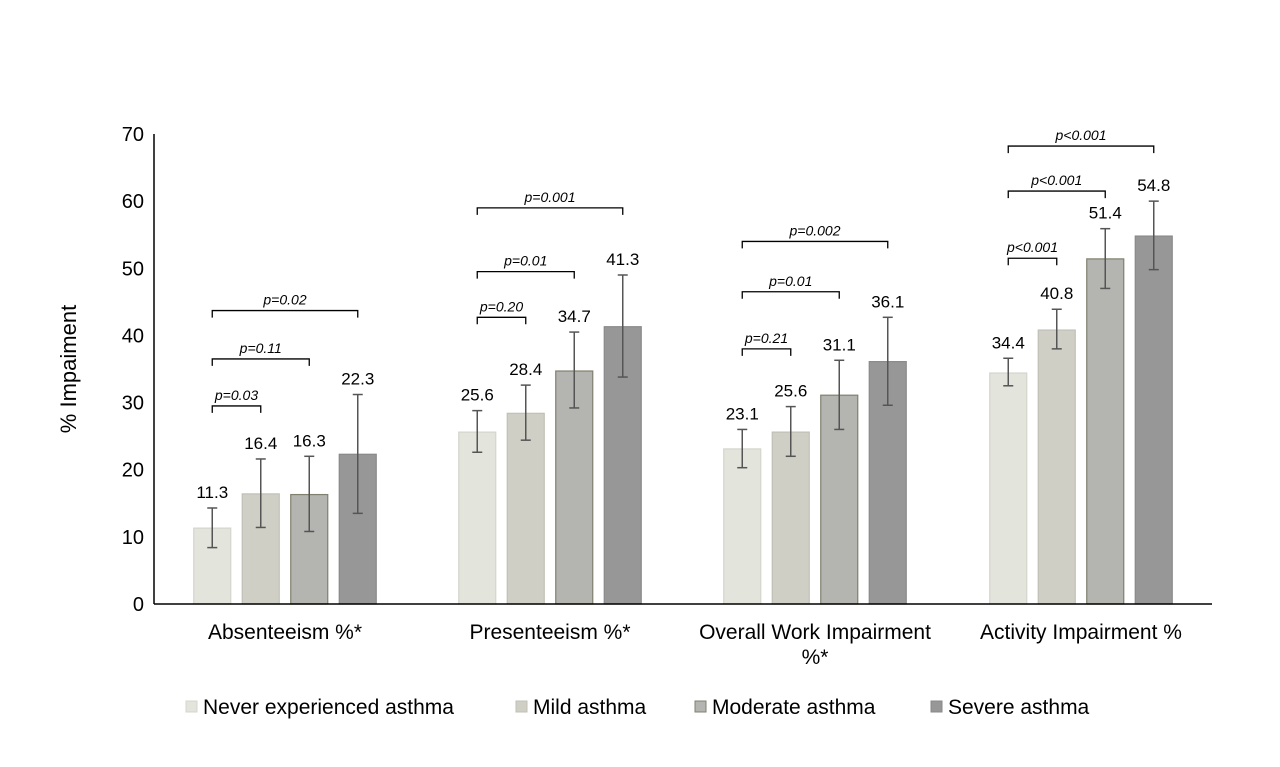  I want to click on legend-item: Severe asthma, so click(1010, 707).